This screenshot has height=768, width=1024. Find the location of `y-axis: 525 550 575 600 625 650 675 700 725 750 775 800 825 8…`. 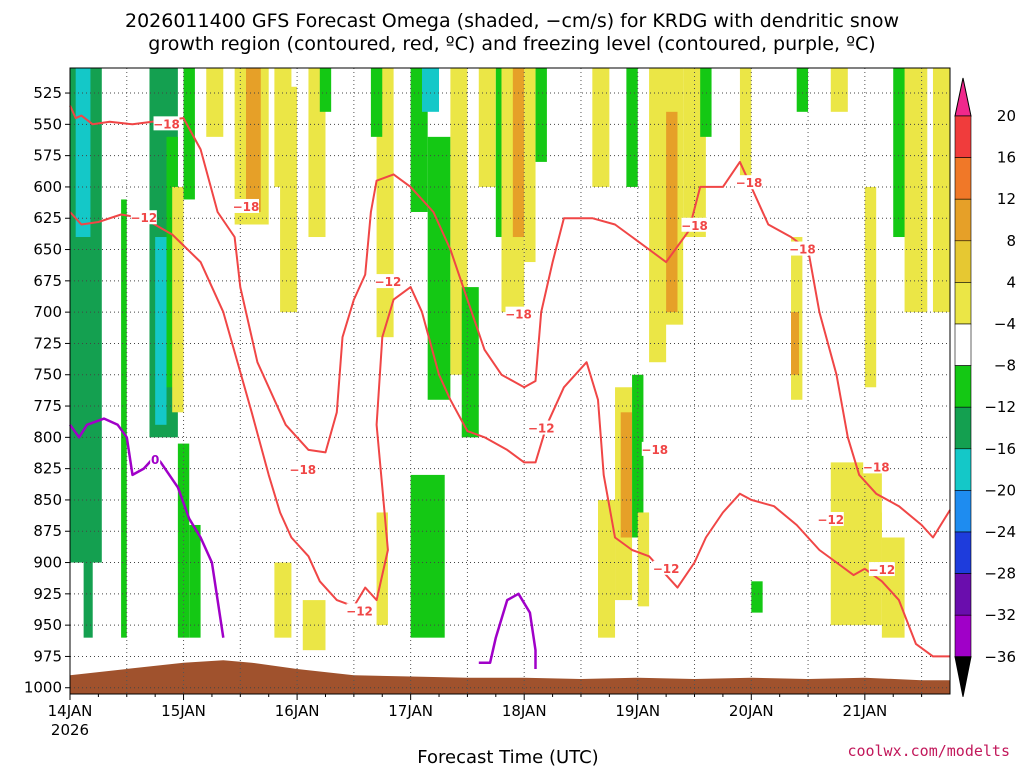

y-axis: 525 550 575 600 625 650 675 700 725 750 775 800 825 8… is located at coordinates (47, 390).